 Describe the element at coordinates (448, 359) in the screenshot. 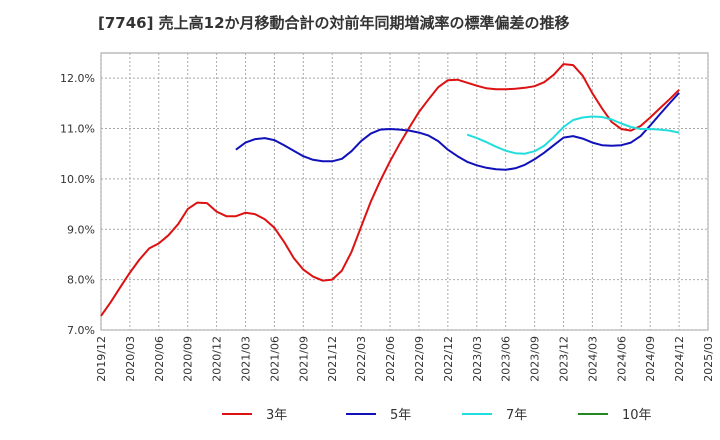

I see `x-tick-label: 2022/12` at that location.